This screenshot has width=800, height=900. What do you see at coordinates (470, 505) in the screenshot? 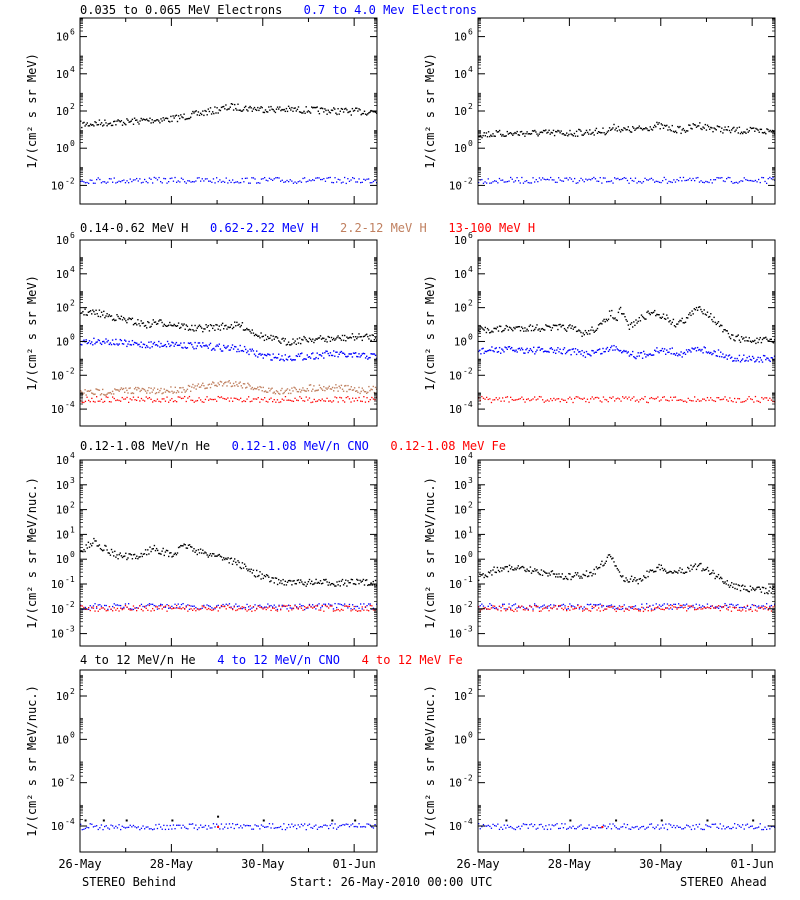
I see `y-tick-exponent: 2` at bounding box center [470, 505].